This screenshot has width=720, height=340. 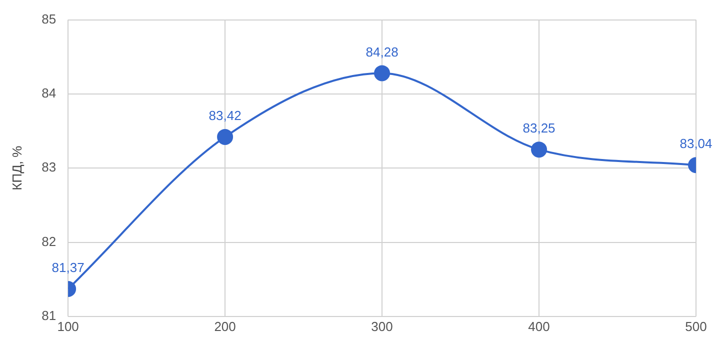 What do you see at coordinates (382, 326) in the screenshot?
I see `x-tick-label: 300` at bounding box center [382, 326].